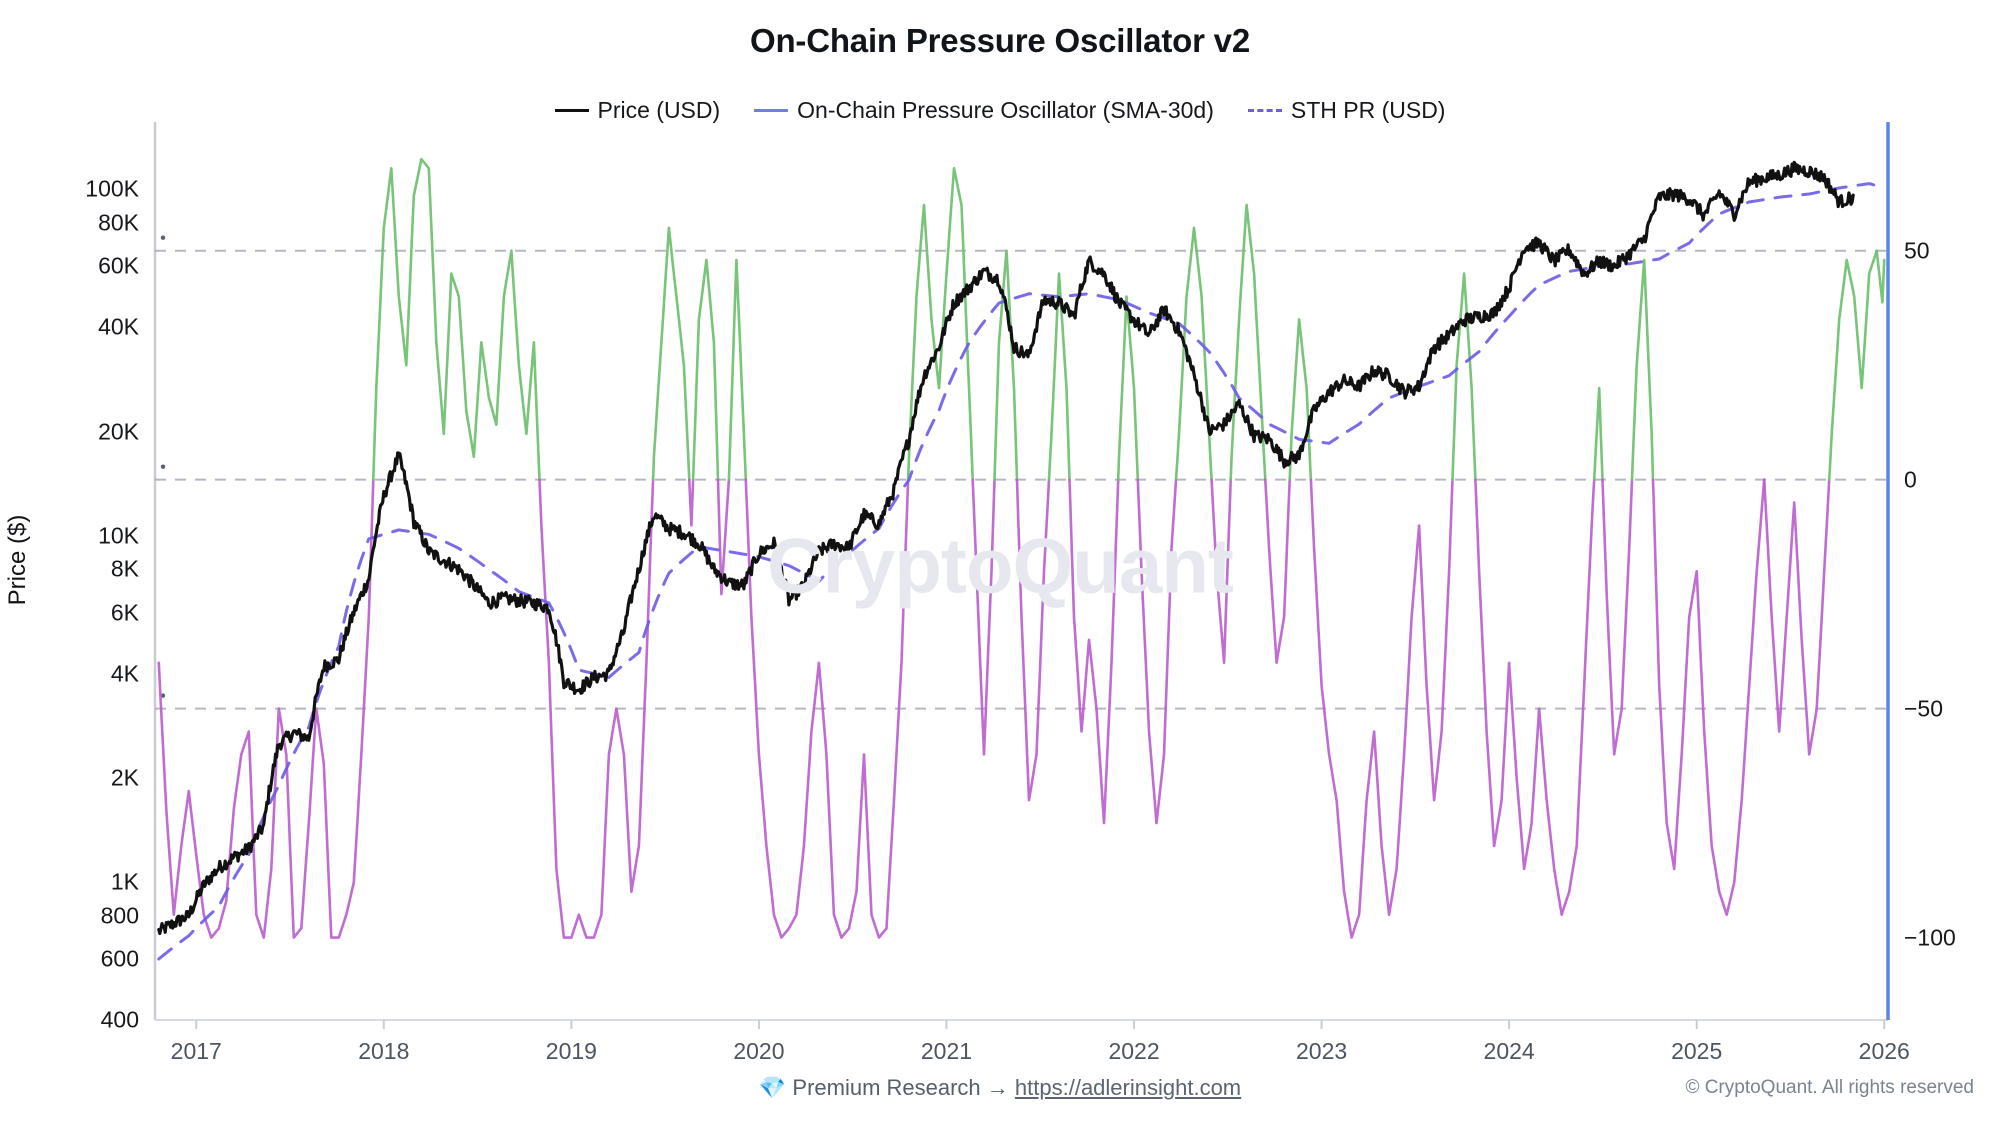 The height and width of the screenshot is (1125, 2000). What do you see at coordinates (1829, 1087) in the screenshot?
I see `copyright-text: © CryptoQuant. All rights reserved` at bounding box center [1829, 1087].